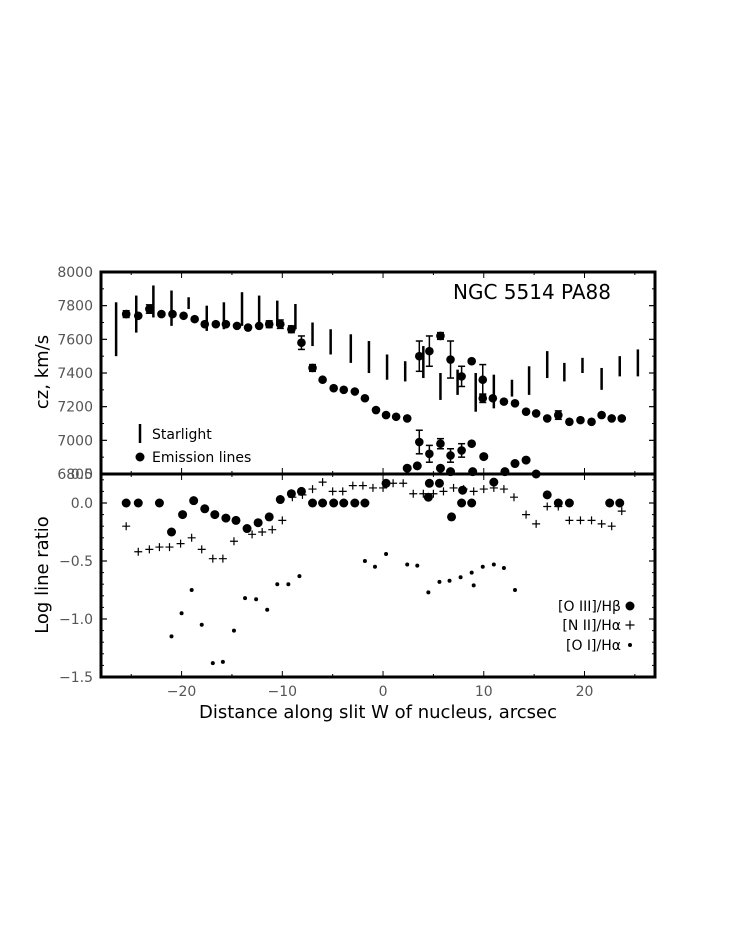 Image resolution: width=736 pixels, height=952 pixels. I want to click on y-tick-label: 0.0, so click(82, 504).